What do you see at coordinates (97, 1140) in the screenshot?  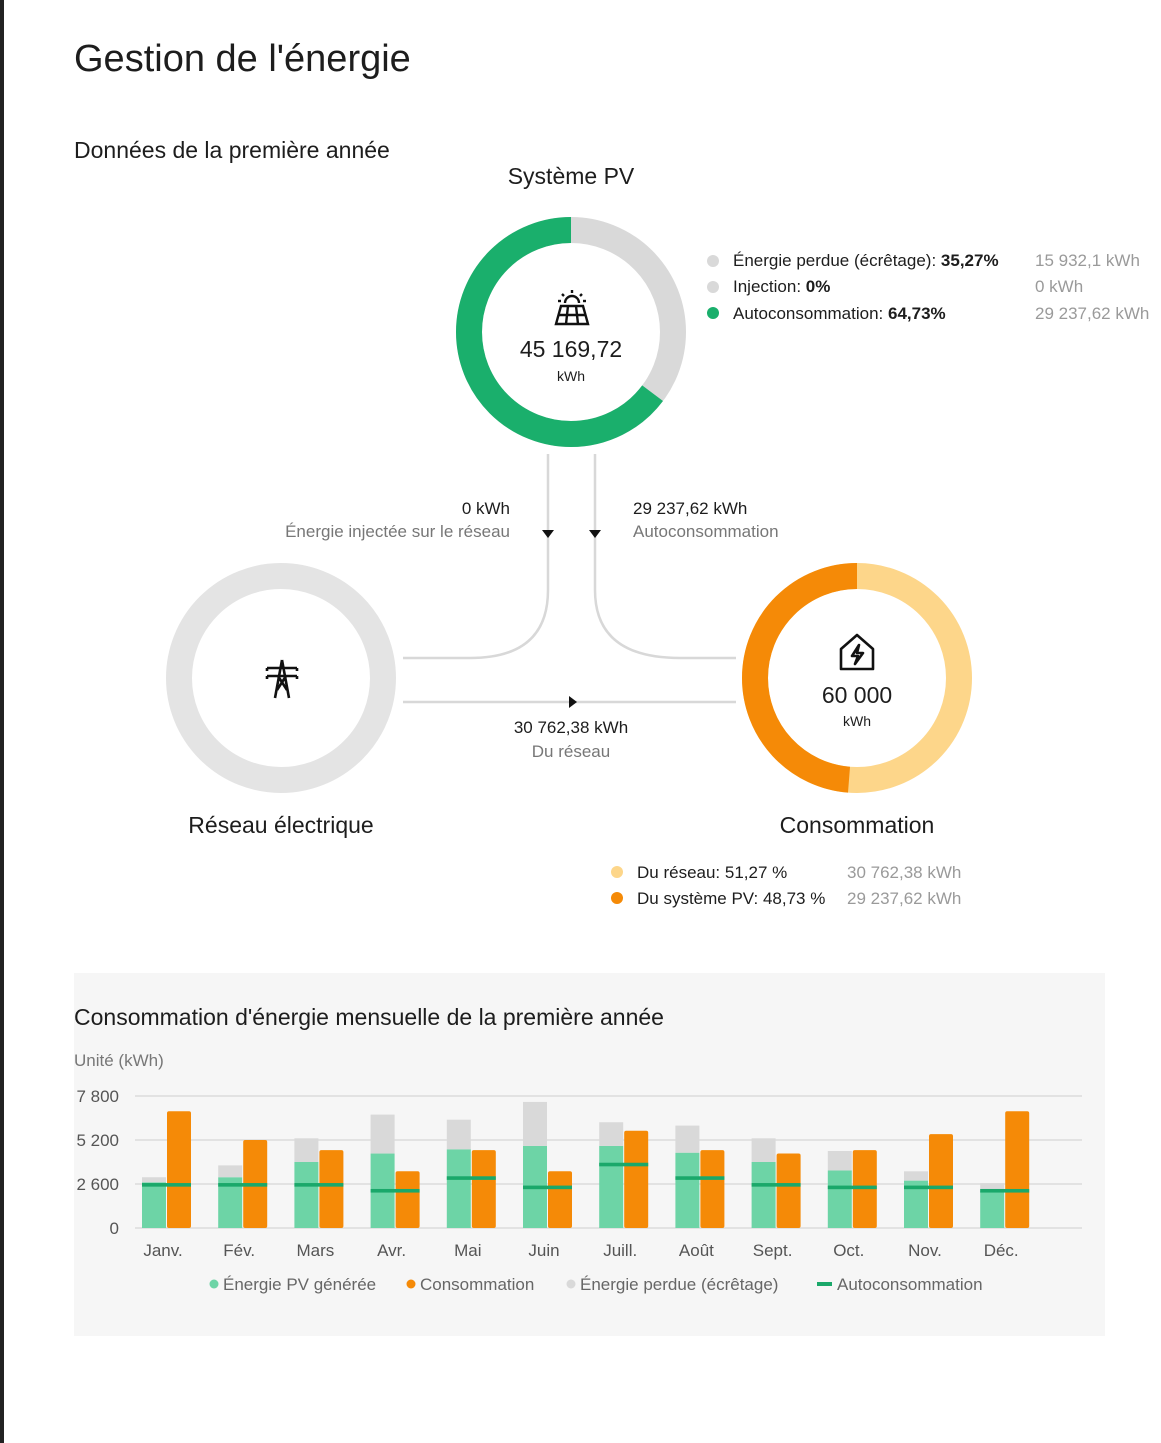 I see `y-tick-label: 5 200` at bounding box center [97, 1140].